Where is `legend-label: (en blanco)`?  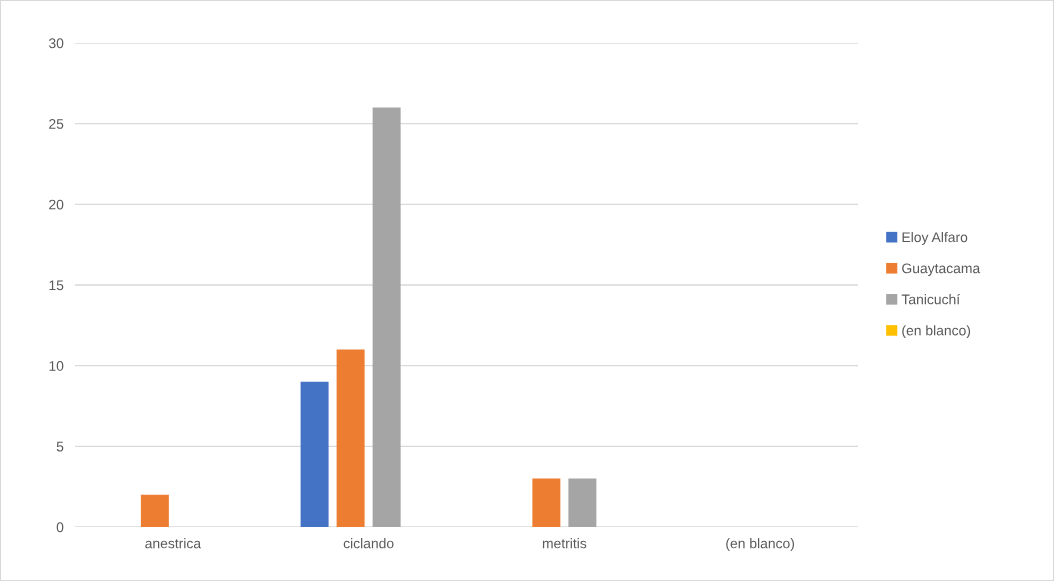
legend-label: (en blanco) is located at coordinates (936, 332).